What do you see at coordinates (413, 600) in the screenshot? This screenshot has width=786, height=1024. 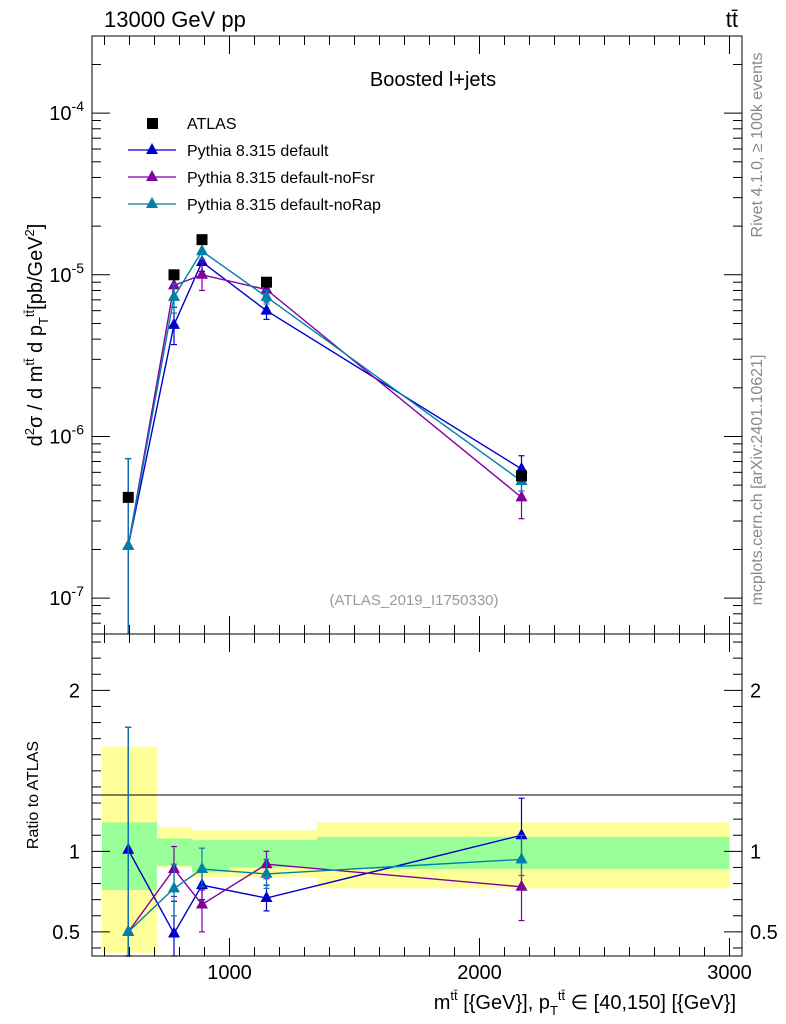 I see `analysis-label: (ATLAS_2019_I1750330)` at bounding box center [413, 600].